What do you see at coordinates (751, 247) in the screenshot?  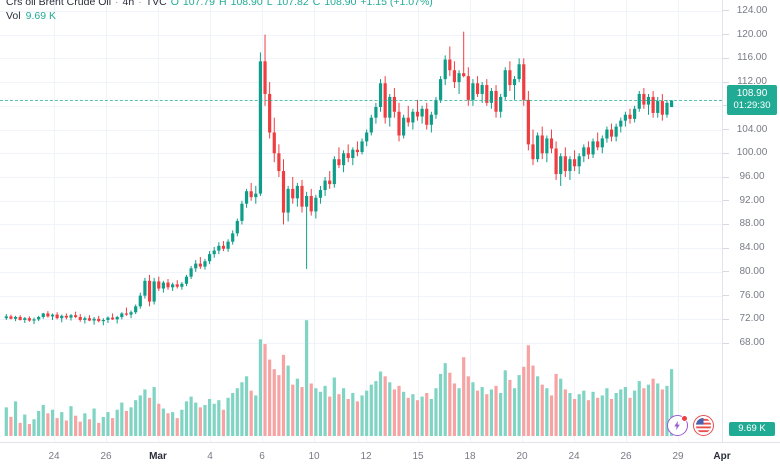 I see `price-axis-tick: 84.00` at bounding box center [751, 247].